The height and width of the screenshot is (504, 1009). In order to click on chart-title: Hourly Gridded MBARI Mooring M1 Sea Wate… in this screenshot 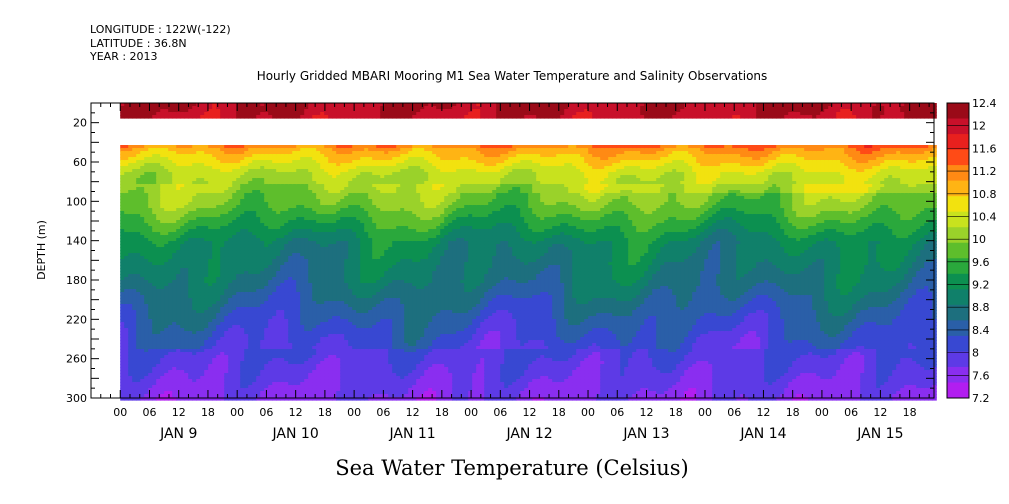, I will do `click(512, 76)`.